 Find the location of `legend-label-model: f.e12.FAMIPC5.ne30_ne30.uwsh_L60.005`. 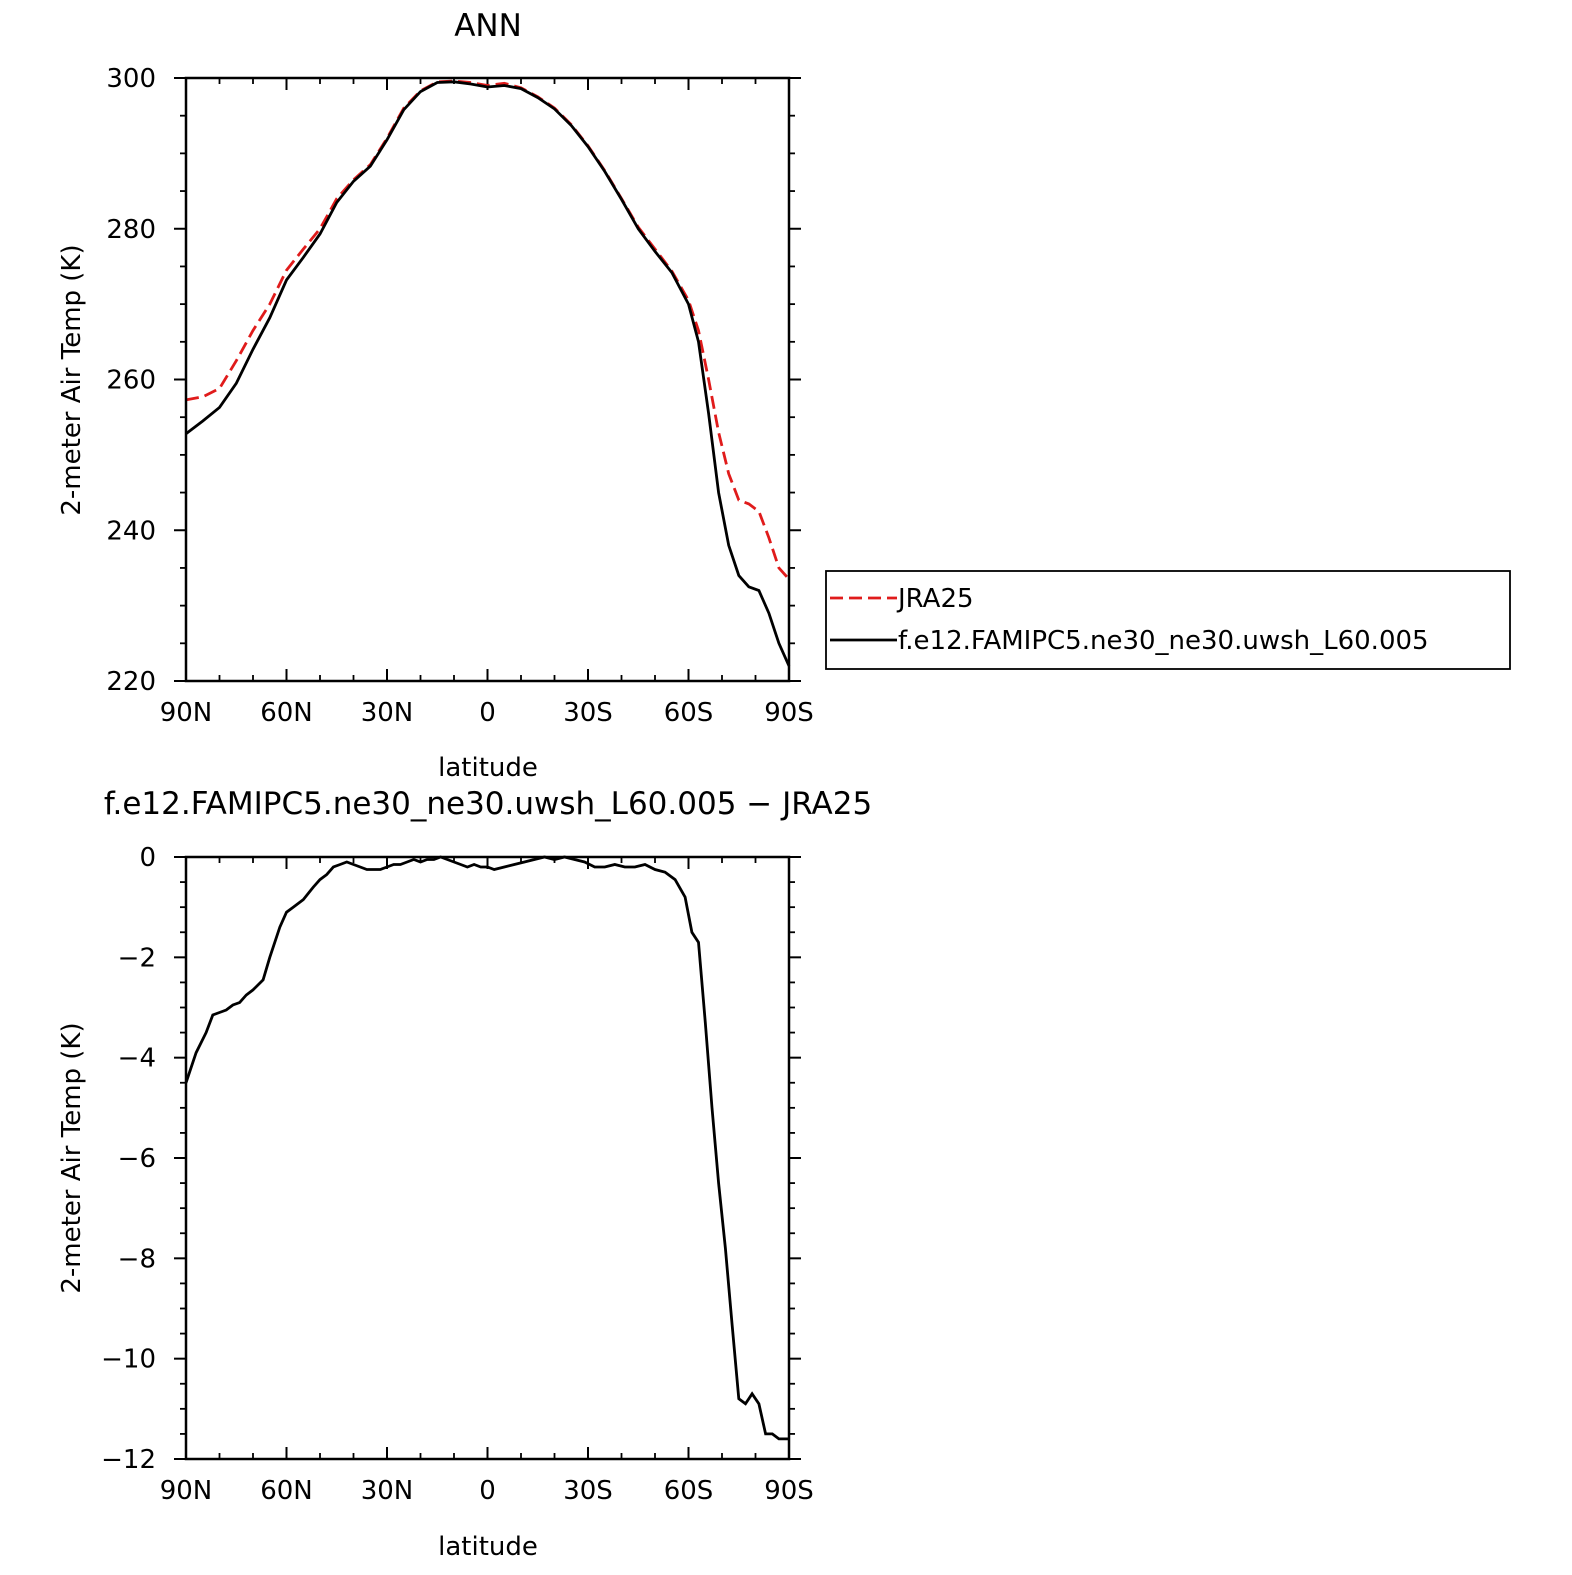

legend-label-model: f.e12.FAMIPC5.ne30_ne30.uwsh_L60.005 is located at coordinates (1163, 641).